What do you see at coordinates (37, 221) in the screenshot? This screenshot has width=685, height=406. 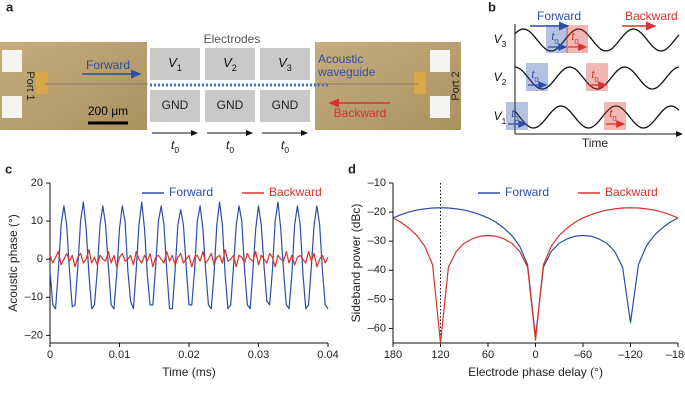 I see `y-tick-label: 10` at bounding box center [37, 221].